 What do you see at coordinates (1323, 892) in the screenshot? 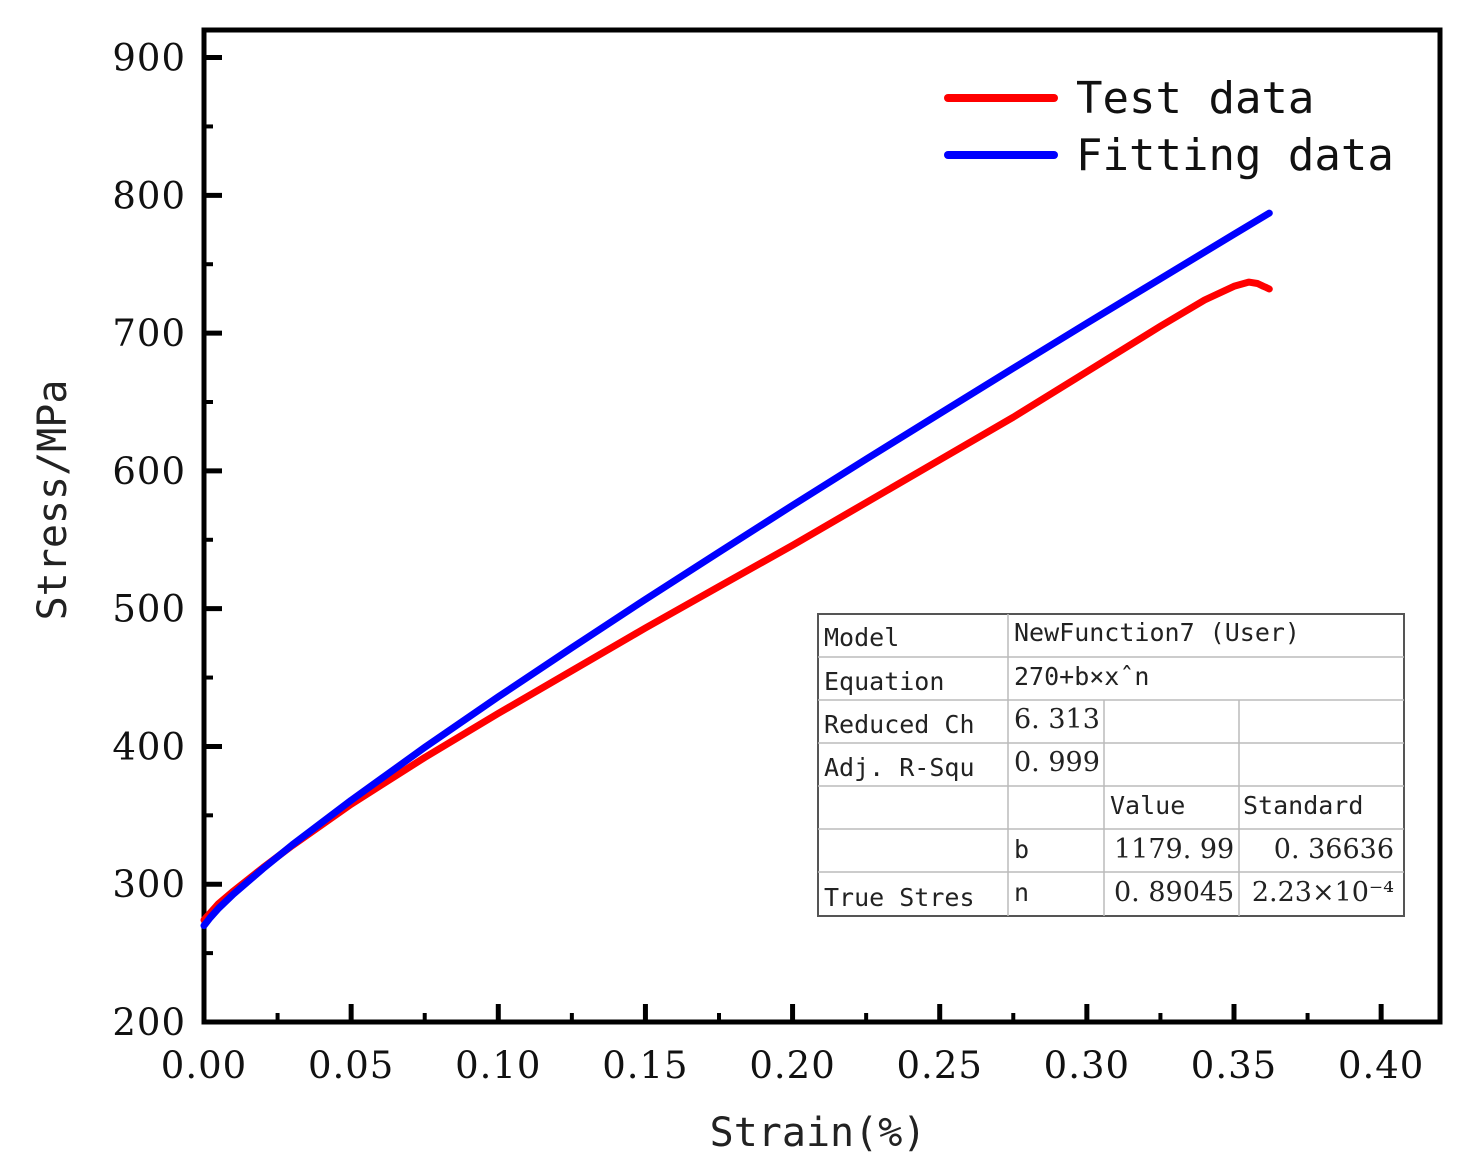
I see `table-param-n-standard: 2.23×10⁻⁴` at bounding box center [1323, 892].